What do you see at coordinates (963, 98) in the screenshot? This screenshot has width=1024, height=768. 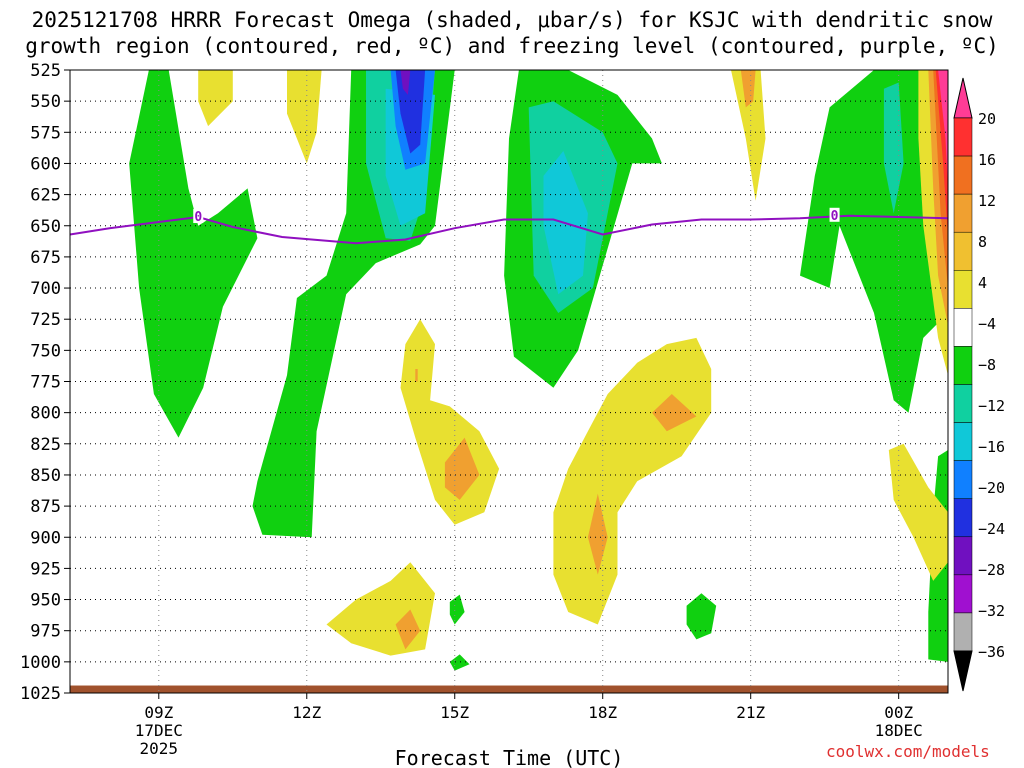 I see `colorbar-top-arrow` at bounding box center [963, 98].